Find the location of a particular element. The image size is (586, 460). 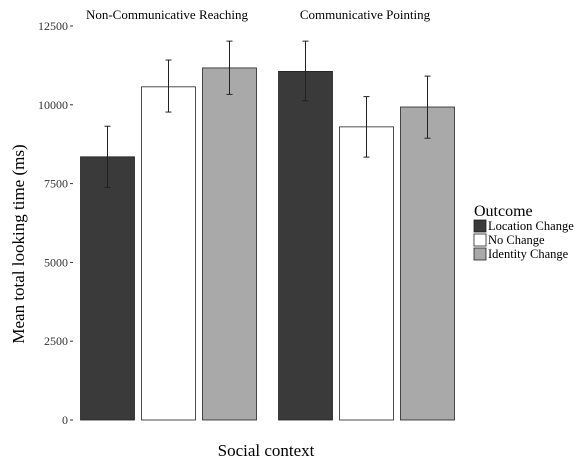

y-tick-label: 5000 is located at coordinates (56, 262).